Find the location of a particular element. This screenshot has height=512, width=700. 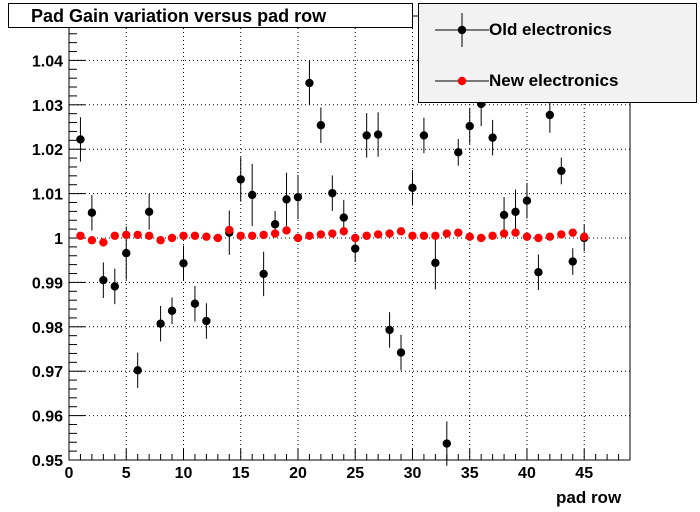

legend-marker-new-icon is located at coordinates (462, 81).